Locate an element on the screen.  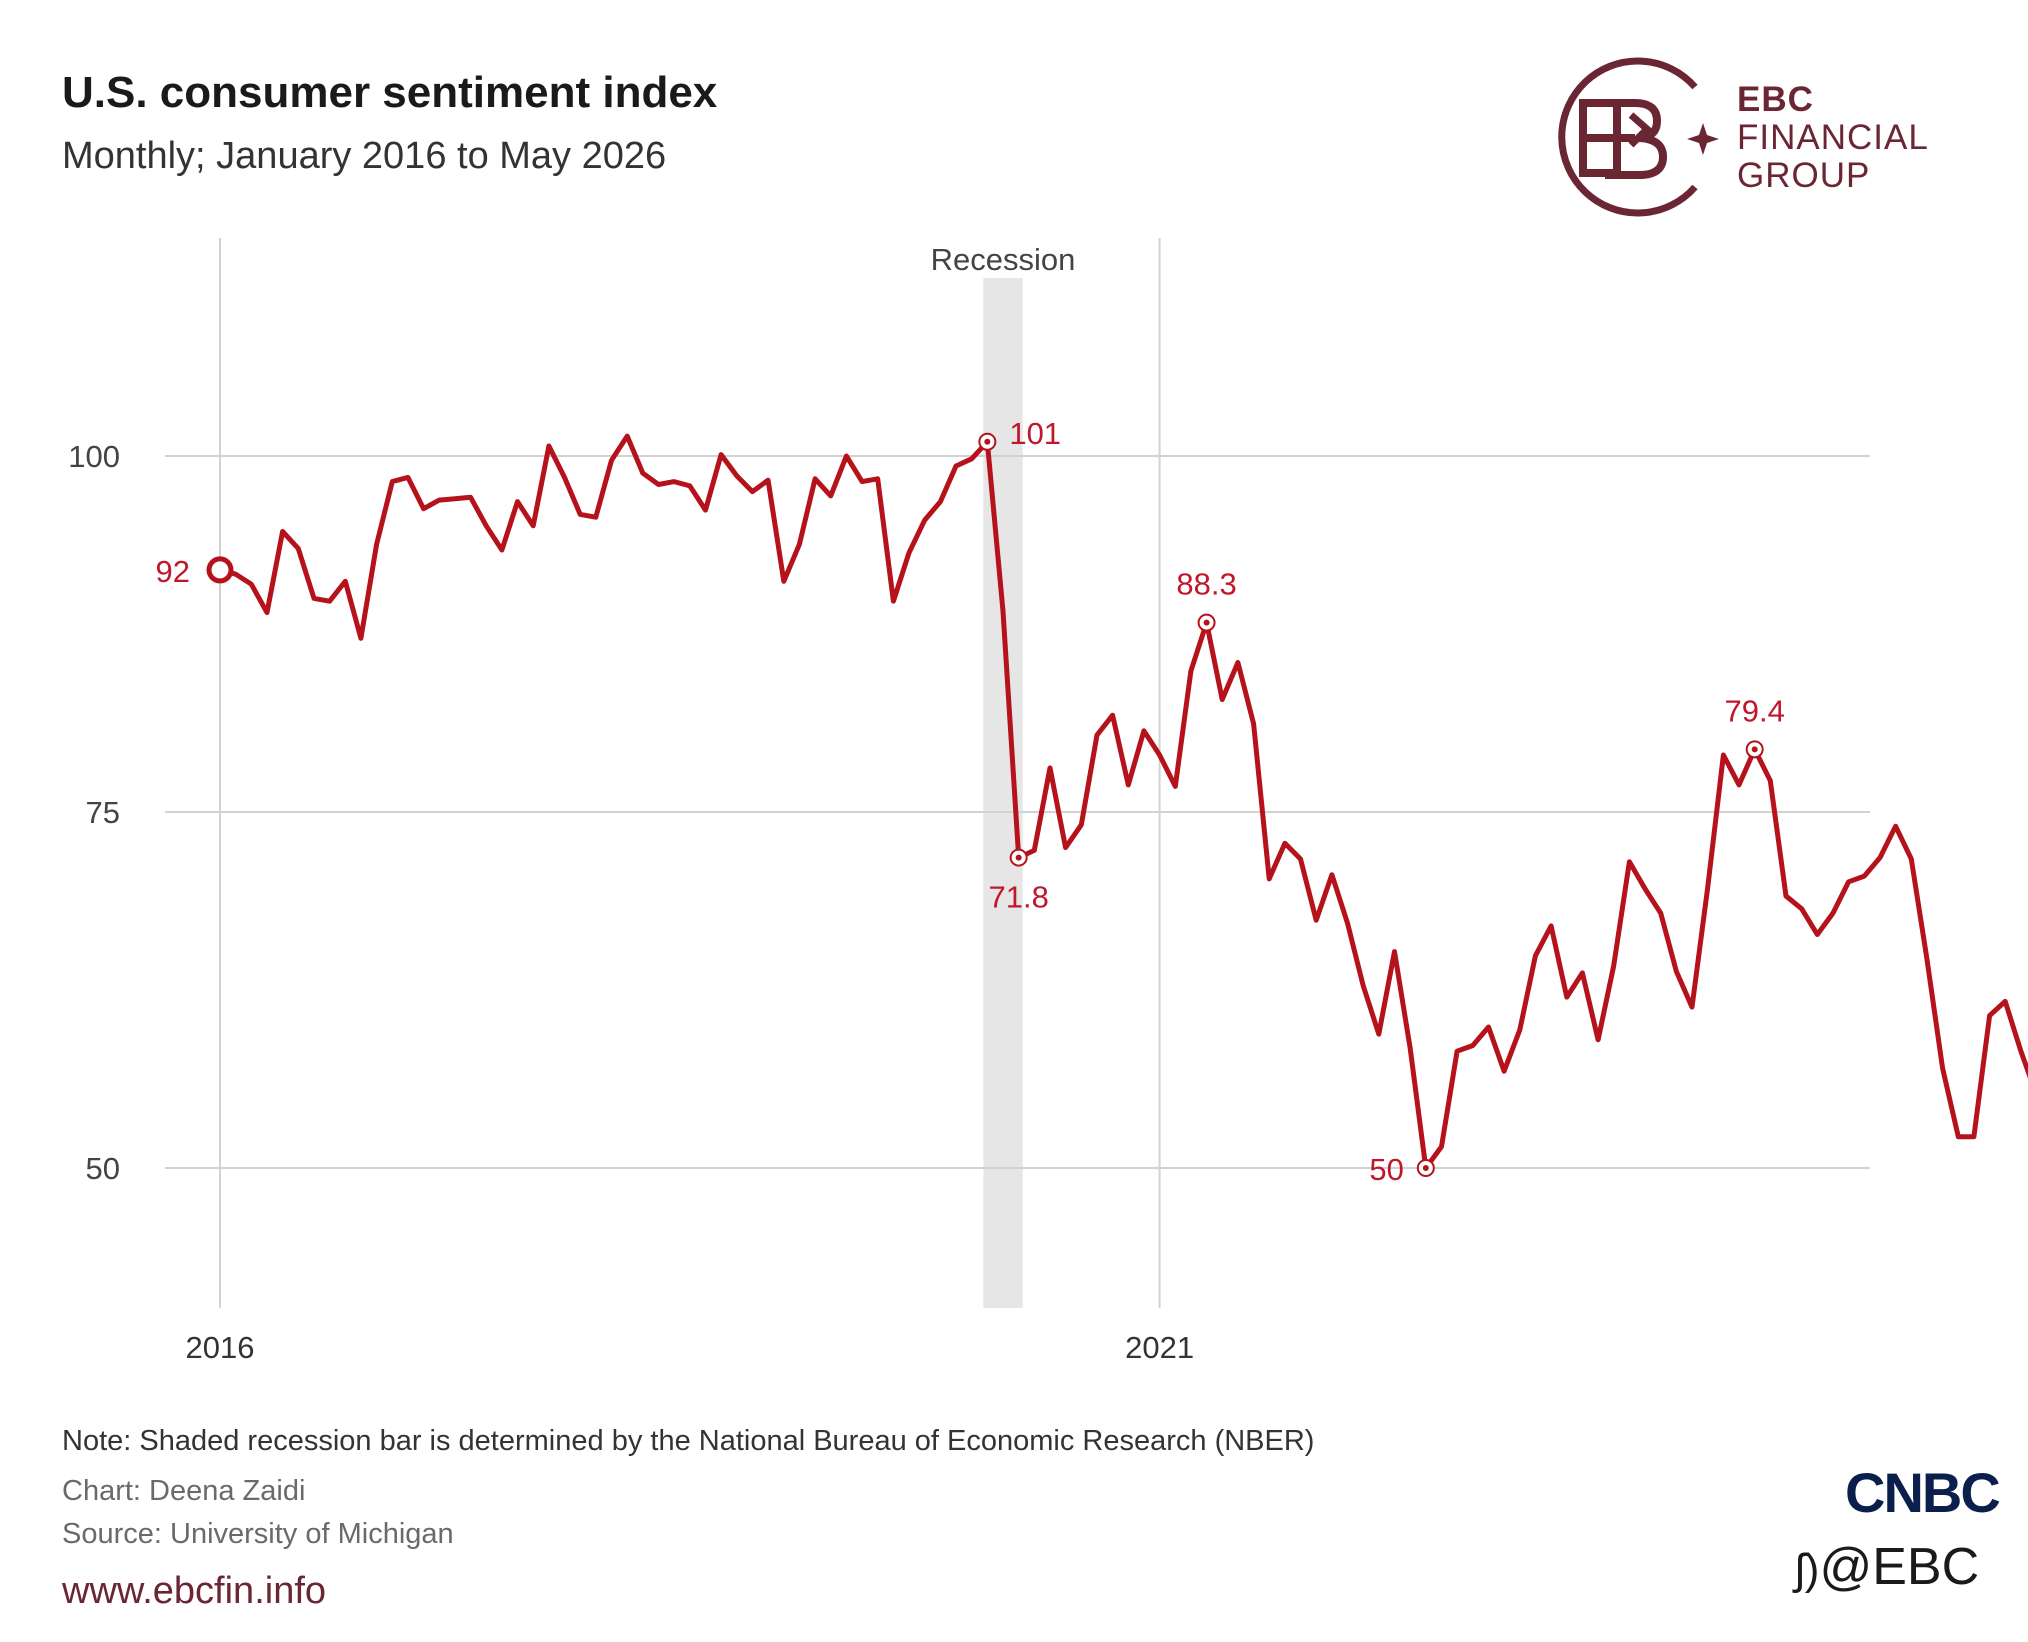
watermark-text: @EBC is located at coordinates (1899, 1567).